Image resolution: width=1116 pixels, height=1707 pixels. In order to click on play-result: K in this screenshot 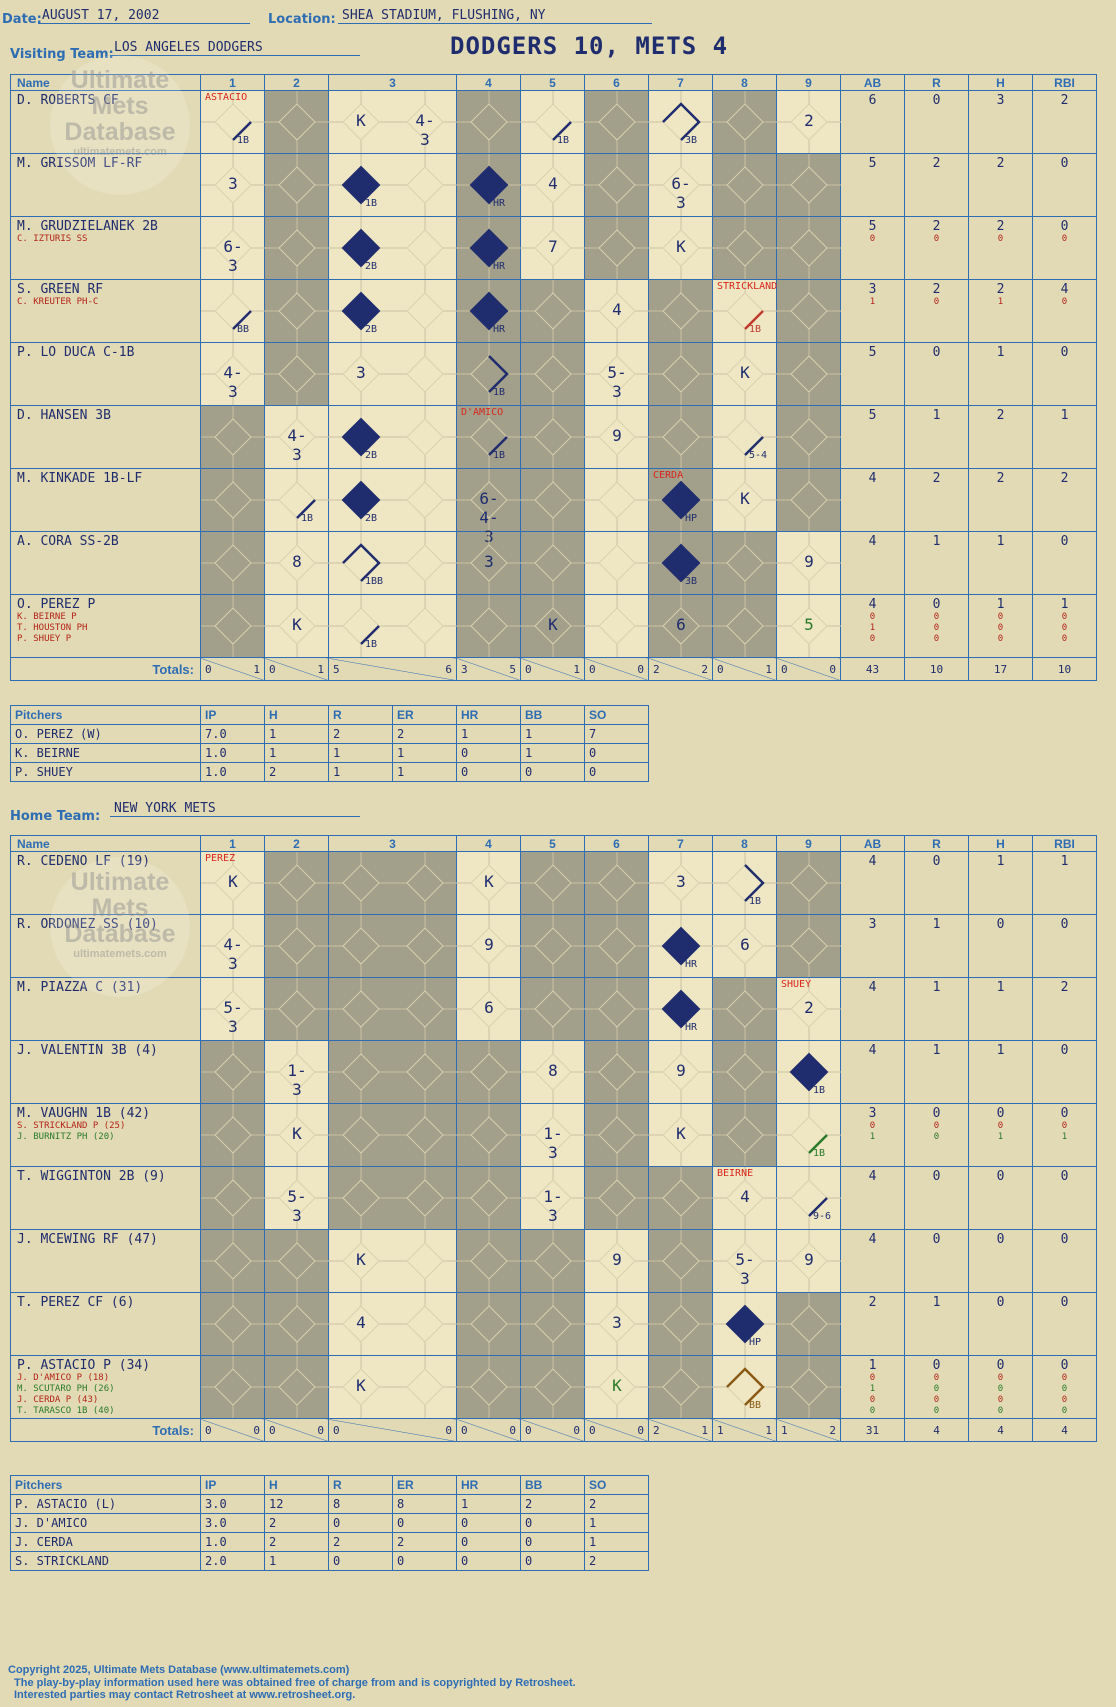, I will do `click(361, 120)`.